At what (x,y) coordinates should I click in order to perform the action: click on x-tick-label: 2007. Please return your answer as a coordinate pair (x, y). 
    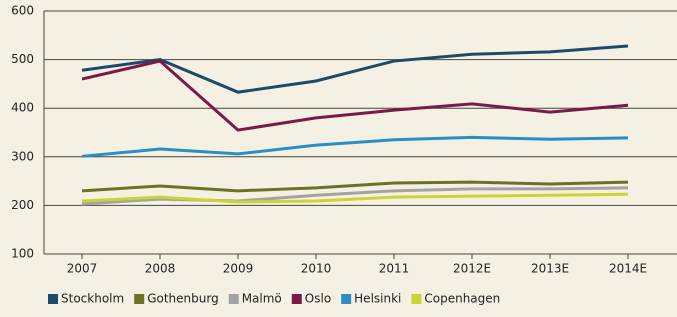
    Looking at the image, I should click on (82, 269).